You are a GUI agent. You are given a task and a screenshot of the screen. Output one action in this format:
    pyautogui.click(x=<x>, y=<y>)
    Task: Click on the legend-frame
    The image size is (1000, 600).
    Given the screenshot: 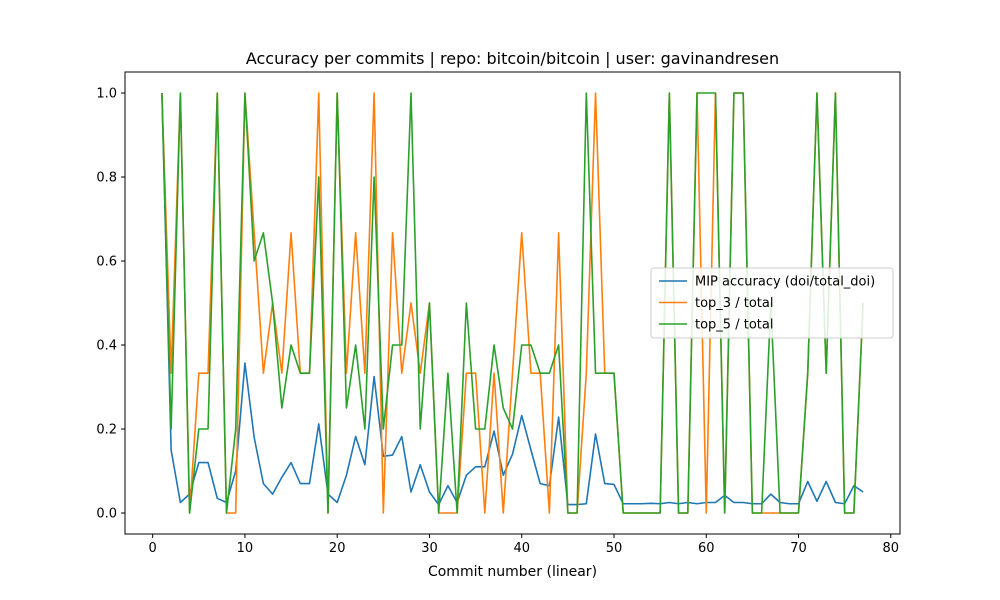 What is the action you would take?
    pyautogui.click(x=772, y=303)
    